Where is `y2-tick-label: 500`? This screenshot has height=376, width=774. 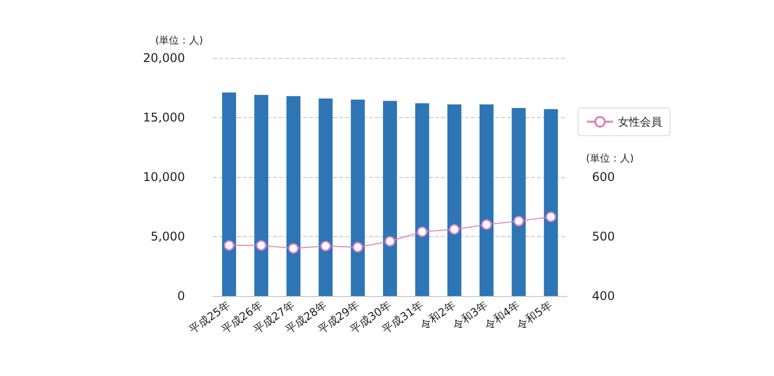 y2-tick-label: 500 is located at coordinates (603, 237).